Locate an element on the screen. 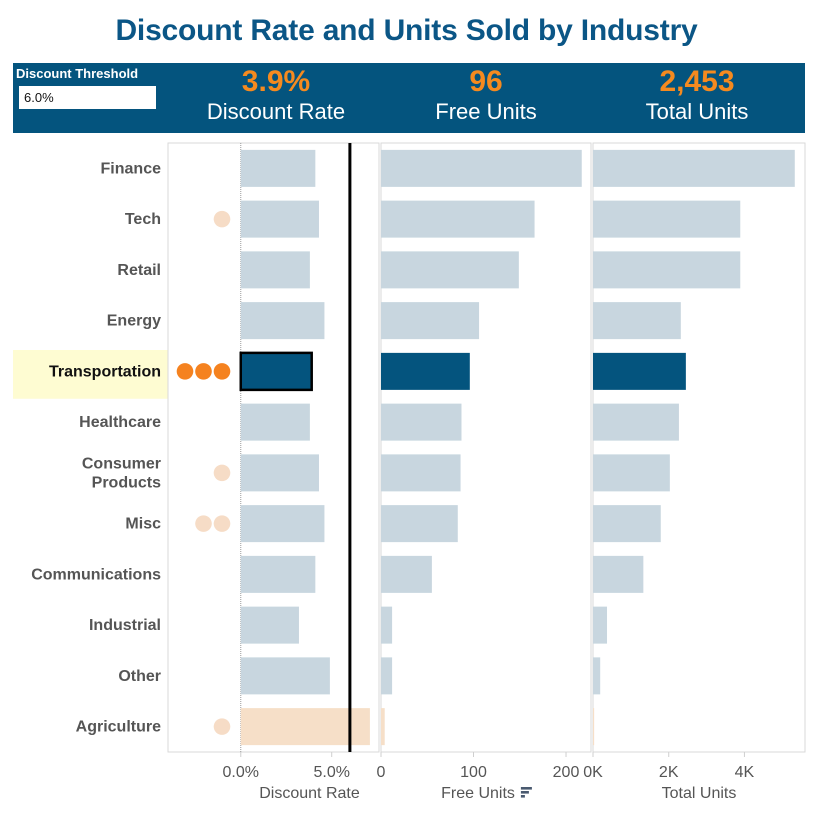  dashboard-title: Discount Rate and Units Sold by Industry is located at coordinates (406, 30).